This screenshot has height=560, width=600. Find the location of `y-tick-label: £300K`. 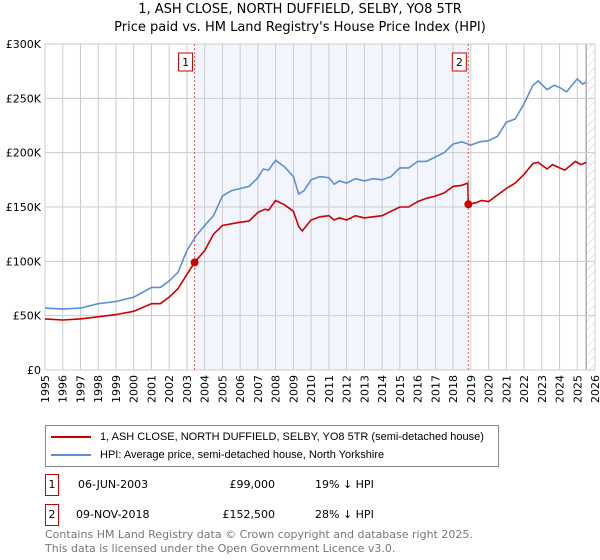

y-tick-label: £300K is located at coordinates (24, 44).